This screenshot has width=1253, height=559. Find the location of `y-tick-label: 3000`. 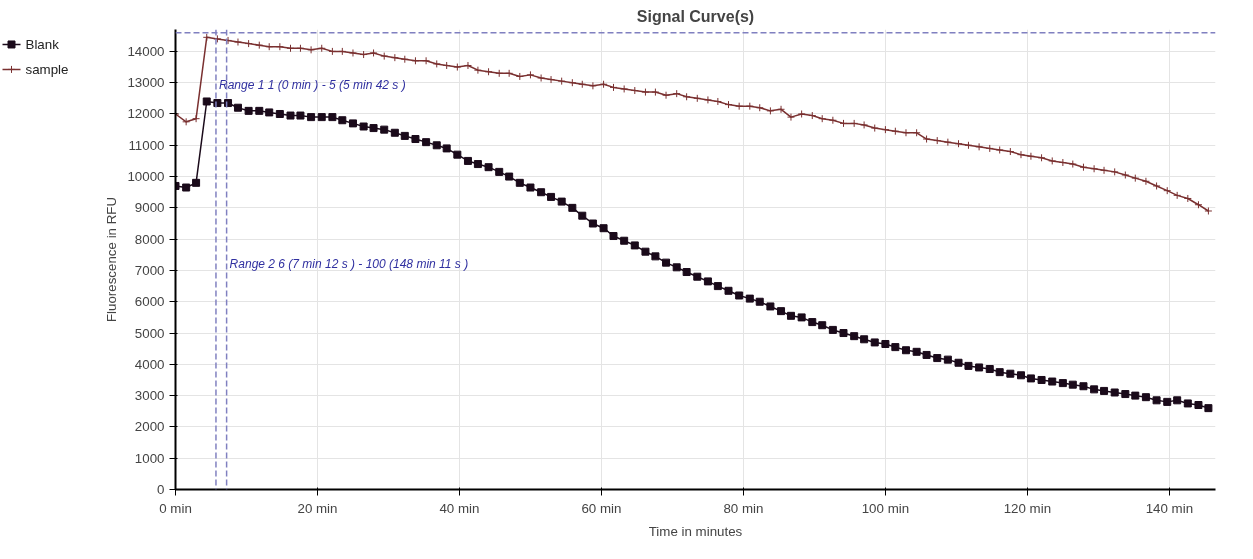

y-tick-label: 3000 is located at coordinates (149, 396).